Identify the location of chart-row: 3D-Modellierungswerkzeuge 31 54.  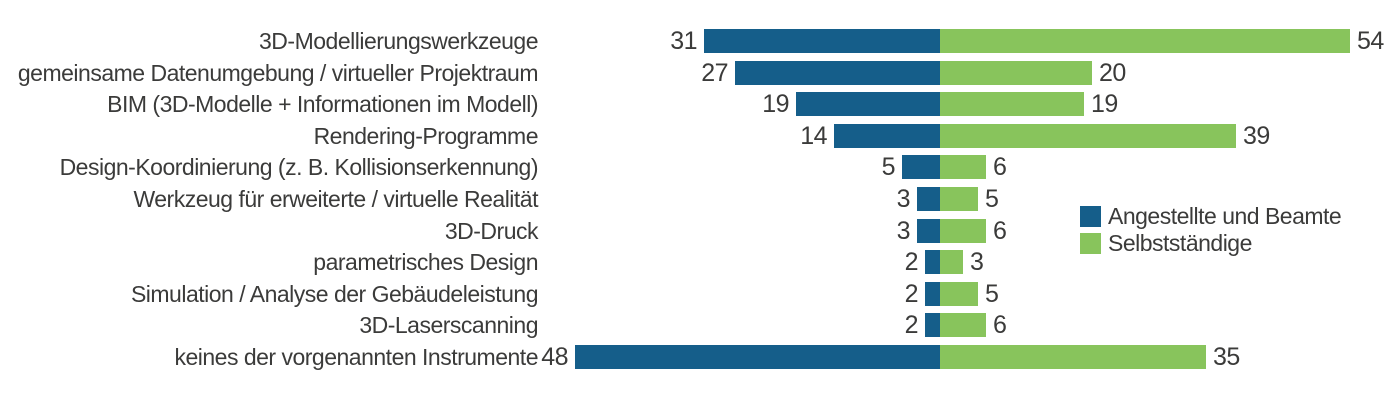
(700, 41).